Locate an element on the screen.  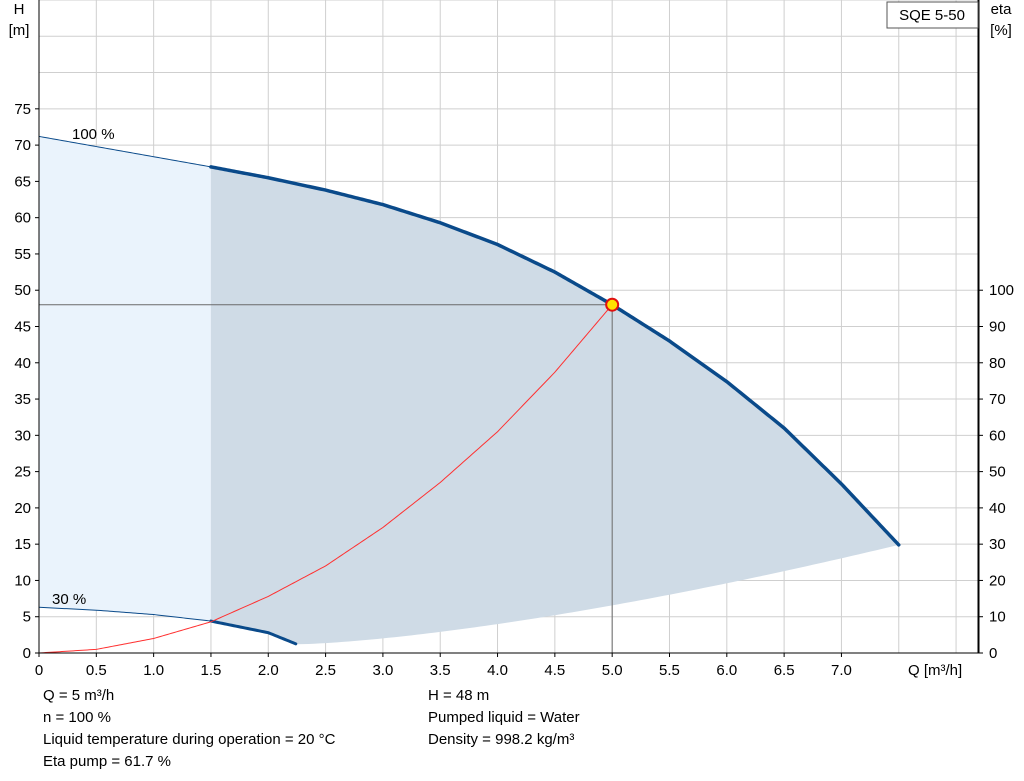
x-tick-label: 6.0 is located at coordinates (726, 670).